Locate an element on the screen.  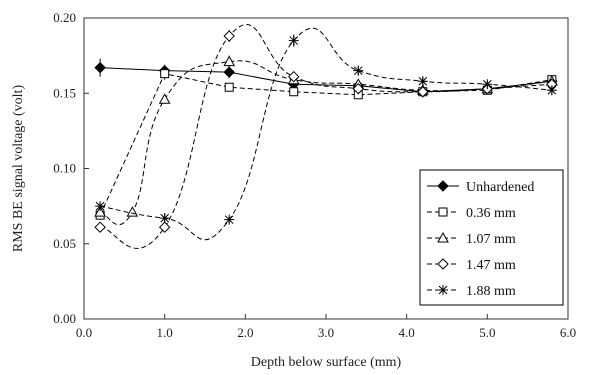
x-tick-label: 0.0 is located at coordinates (84, 332).